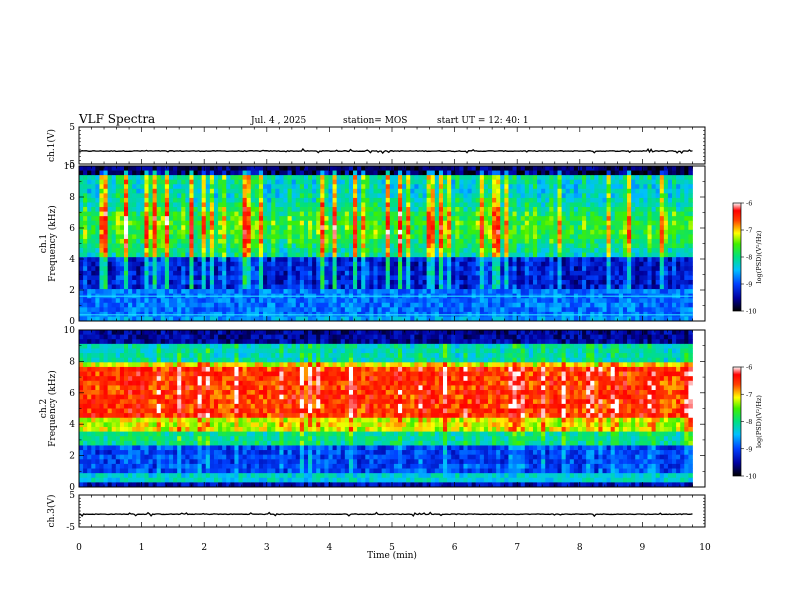 This screenshot has width=792, height=612. Describe the element at coordinates (72, 128) in the screenshot. I see `y-tick-label: 5` at that location.